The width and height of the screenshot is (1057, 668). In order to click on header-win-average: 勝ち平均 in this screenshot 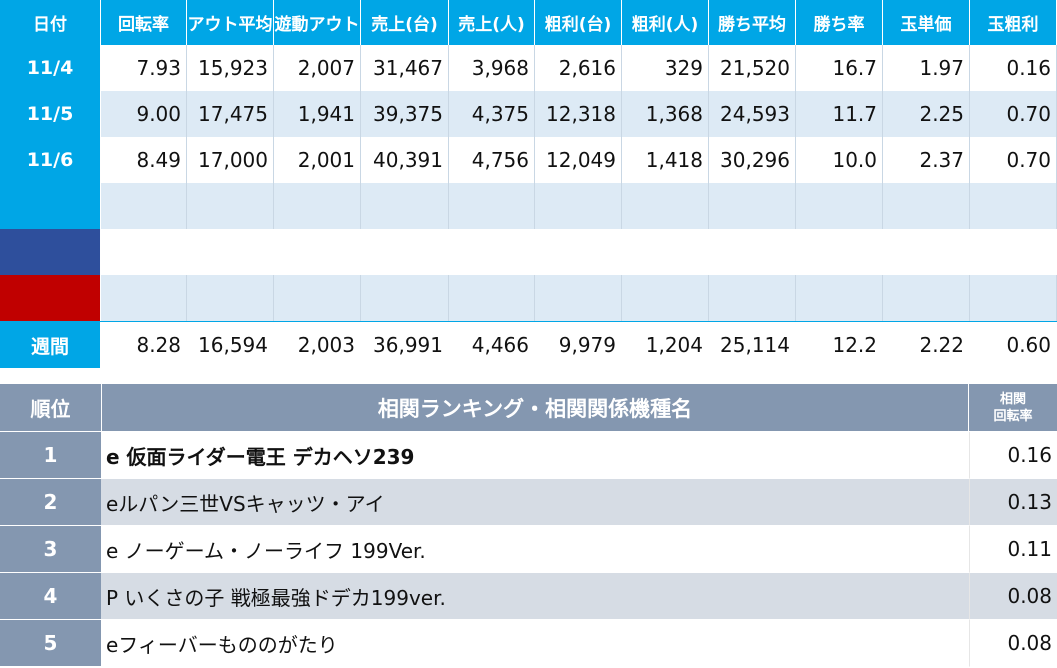, I will do `click(752, 22)`.